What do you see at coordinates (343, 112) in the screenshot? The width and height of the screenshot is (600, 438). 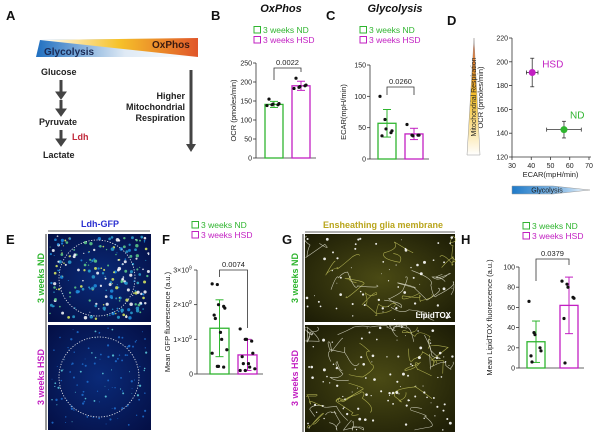 I see `y-axis-label: ECAR(mpH/min)` at bounding box center [343, 112].